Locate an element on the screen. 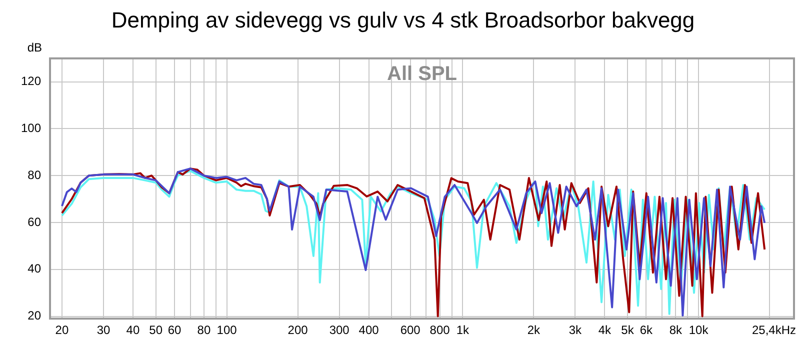 Image resolution: width=800 pixels, height=343 pixels. annotation: All SPL is located at coordinates (422, 73).